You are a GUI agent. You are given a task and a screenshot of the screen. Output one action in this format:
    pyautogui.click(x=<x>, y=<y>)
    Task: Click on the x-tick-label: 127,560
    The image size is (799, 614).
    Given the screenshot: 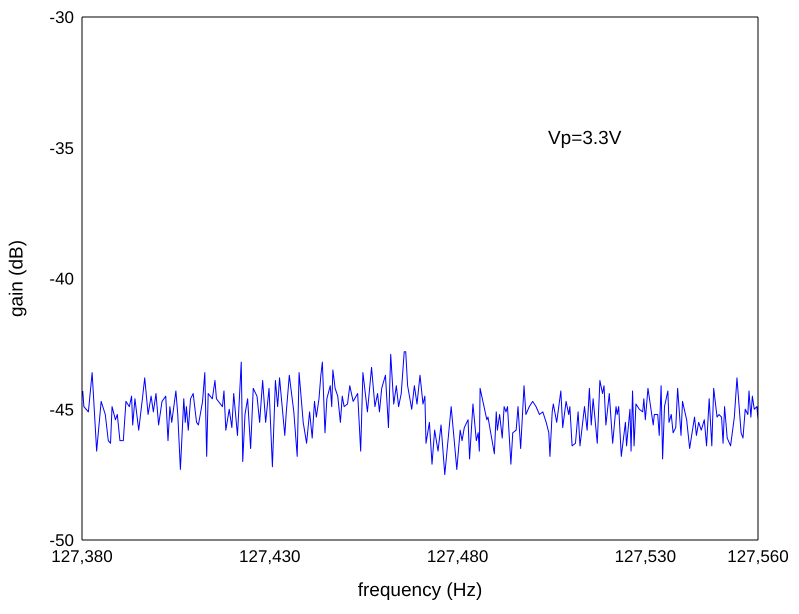 What is the action you would take?
    pyautogui.click(x=758, y=556)
    